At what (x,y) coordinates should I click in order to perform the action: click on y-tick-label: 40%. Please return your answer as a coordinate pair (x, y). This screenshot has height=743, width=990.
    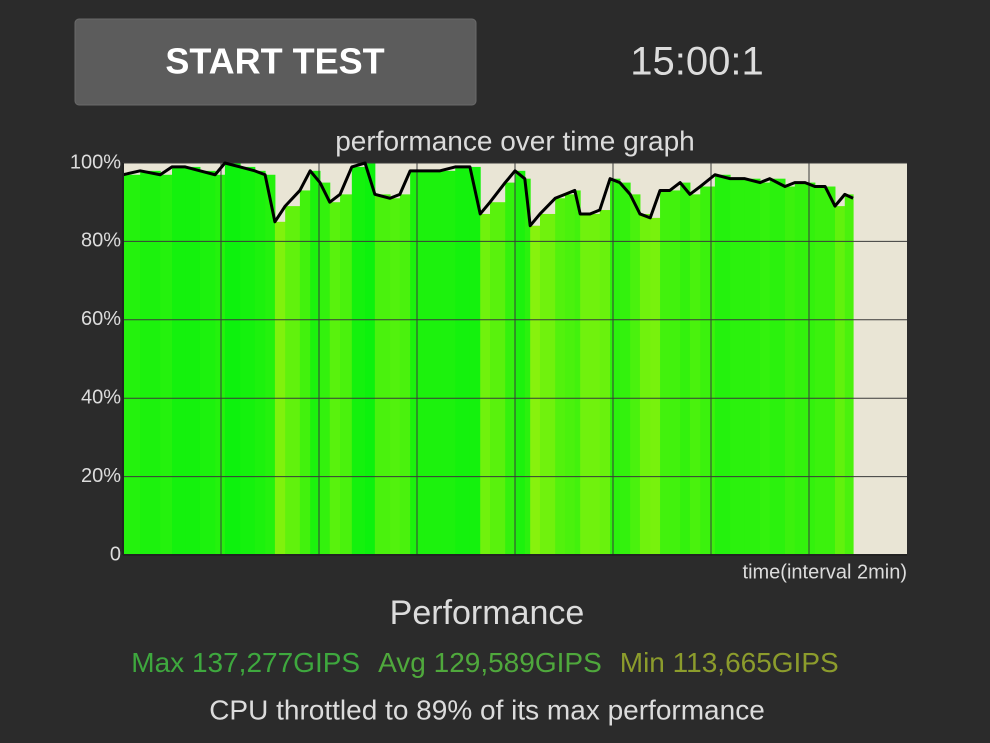
    Looking at the image, I should click on (101, 397).